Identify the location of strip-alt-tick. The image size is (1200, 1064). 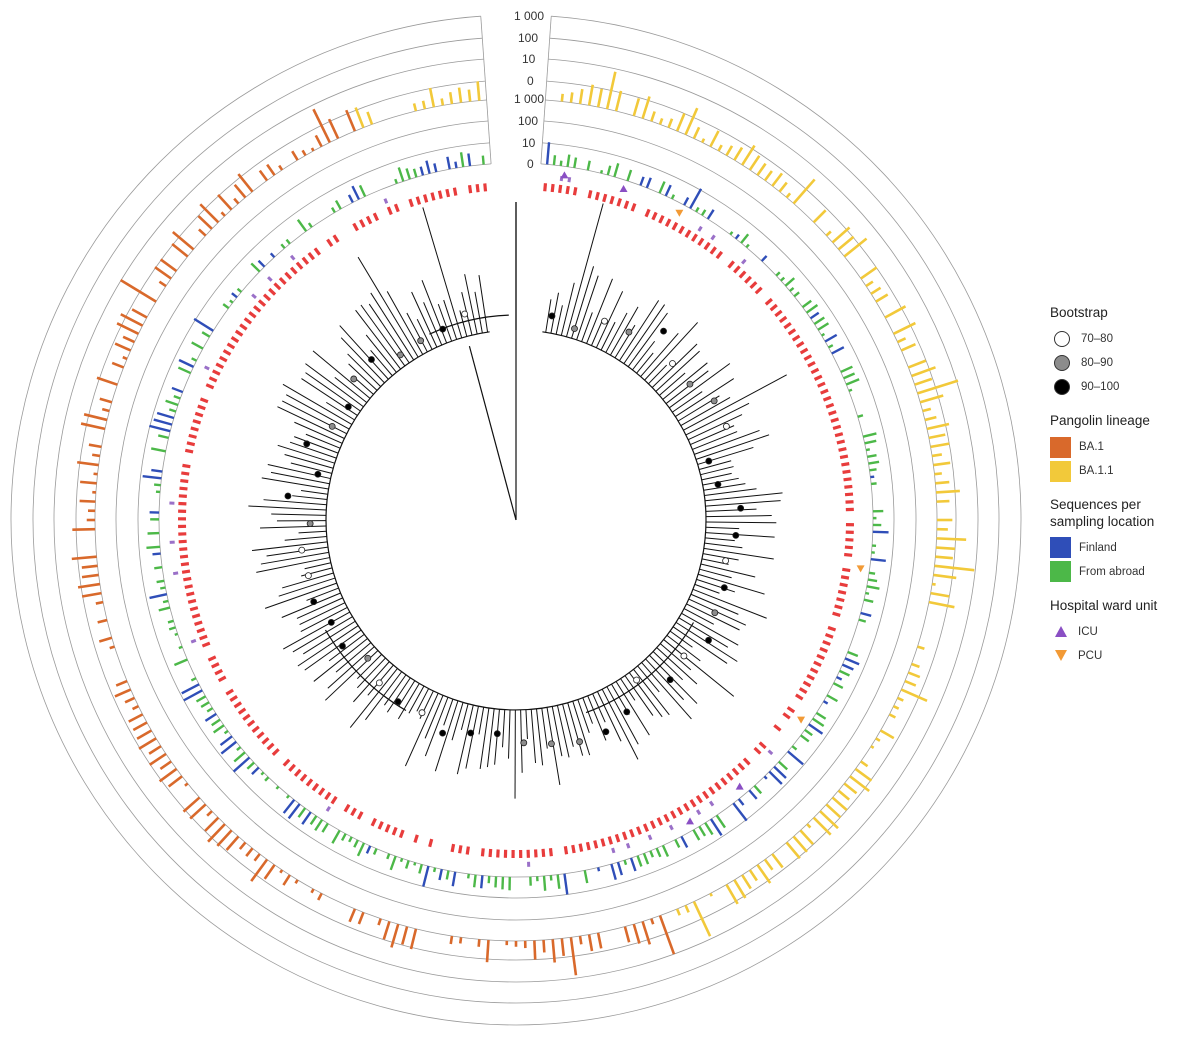
(270, 279).